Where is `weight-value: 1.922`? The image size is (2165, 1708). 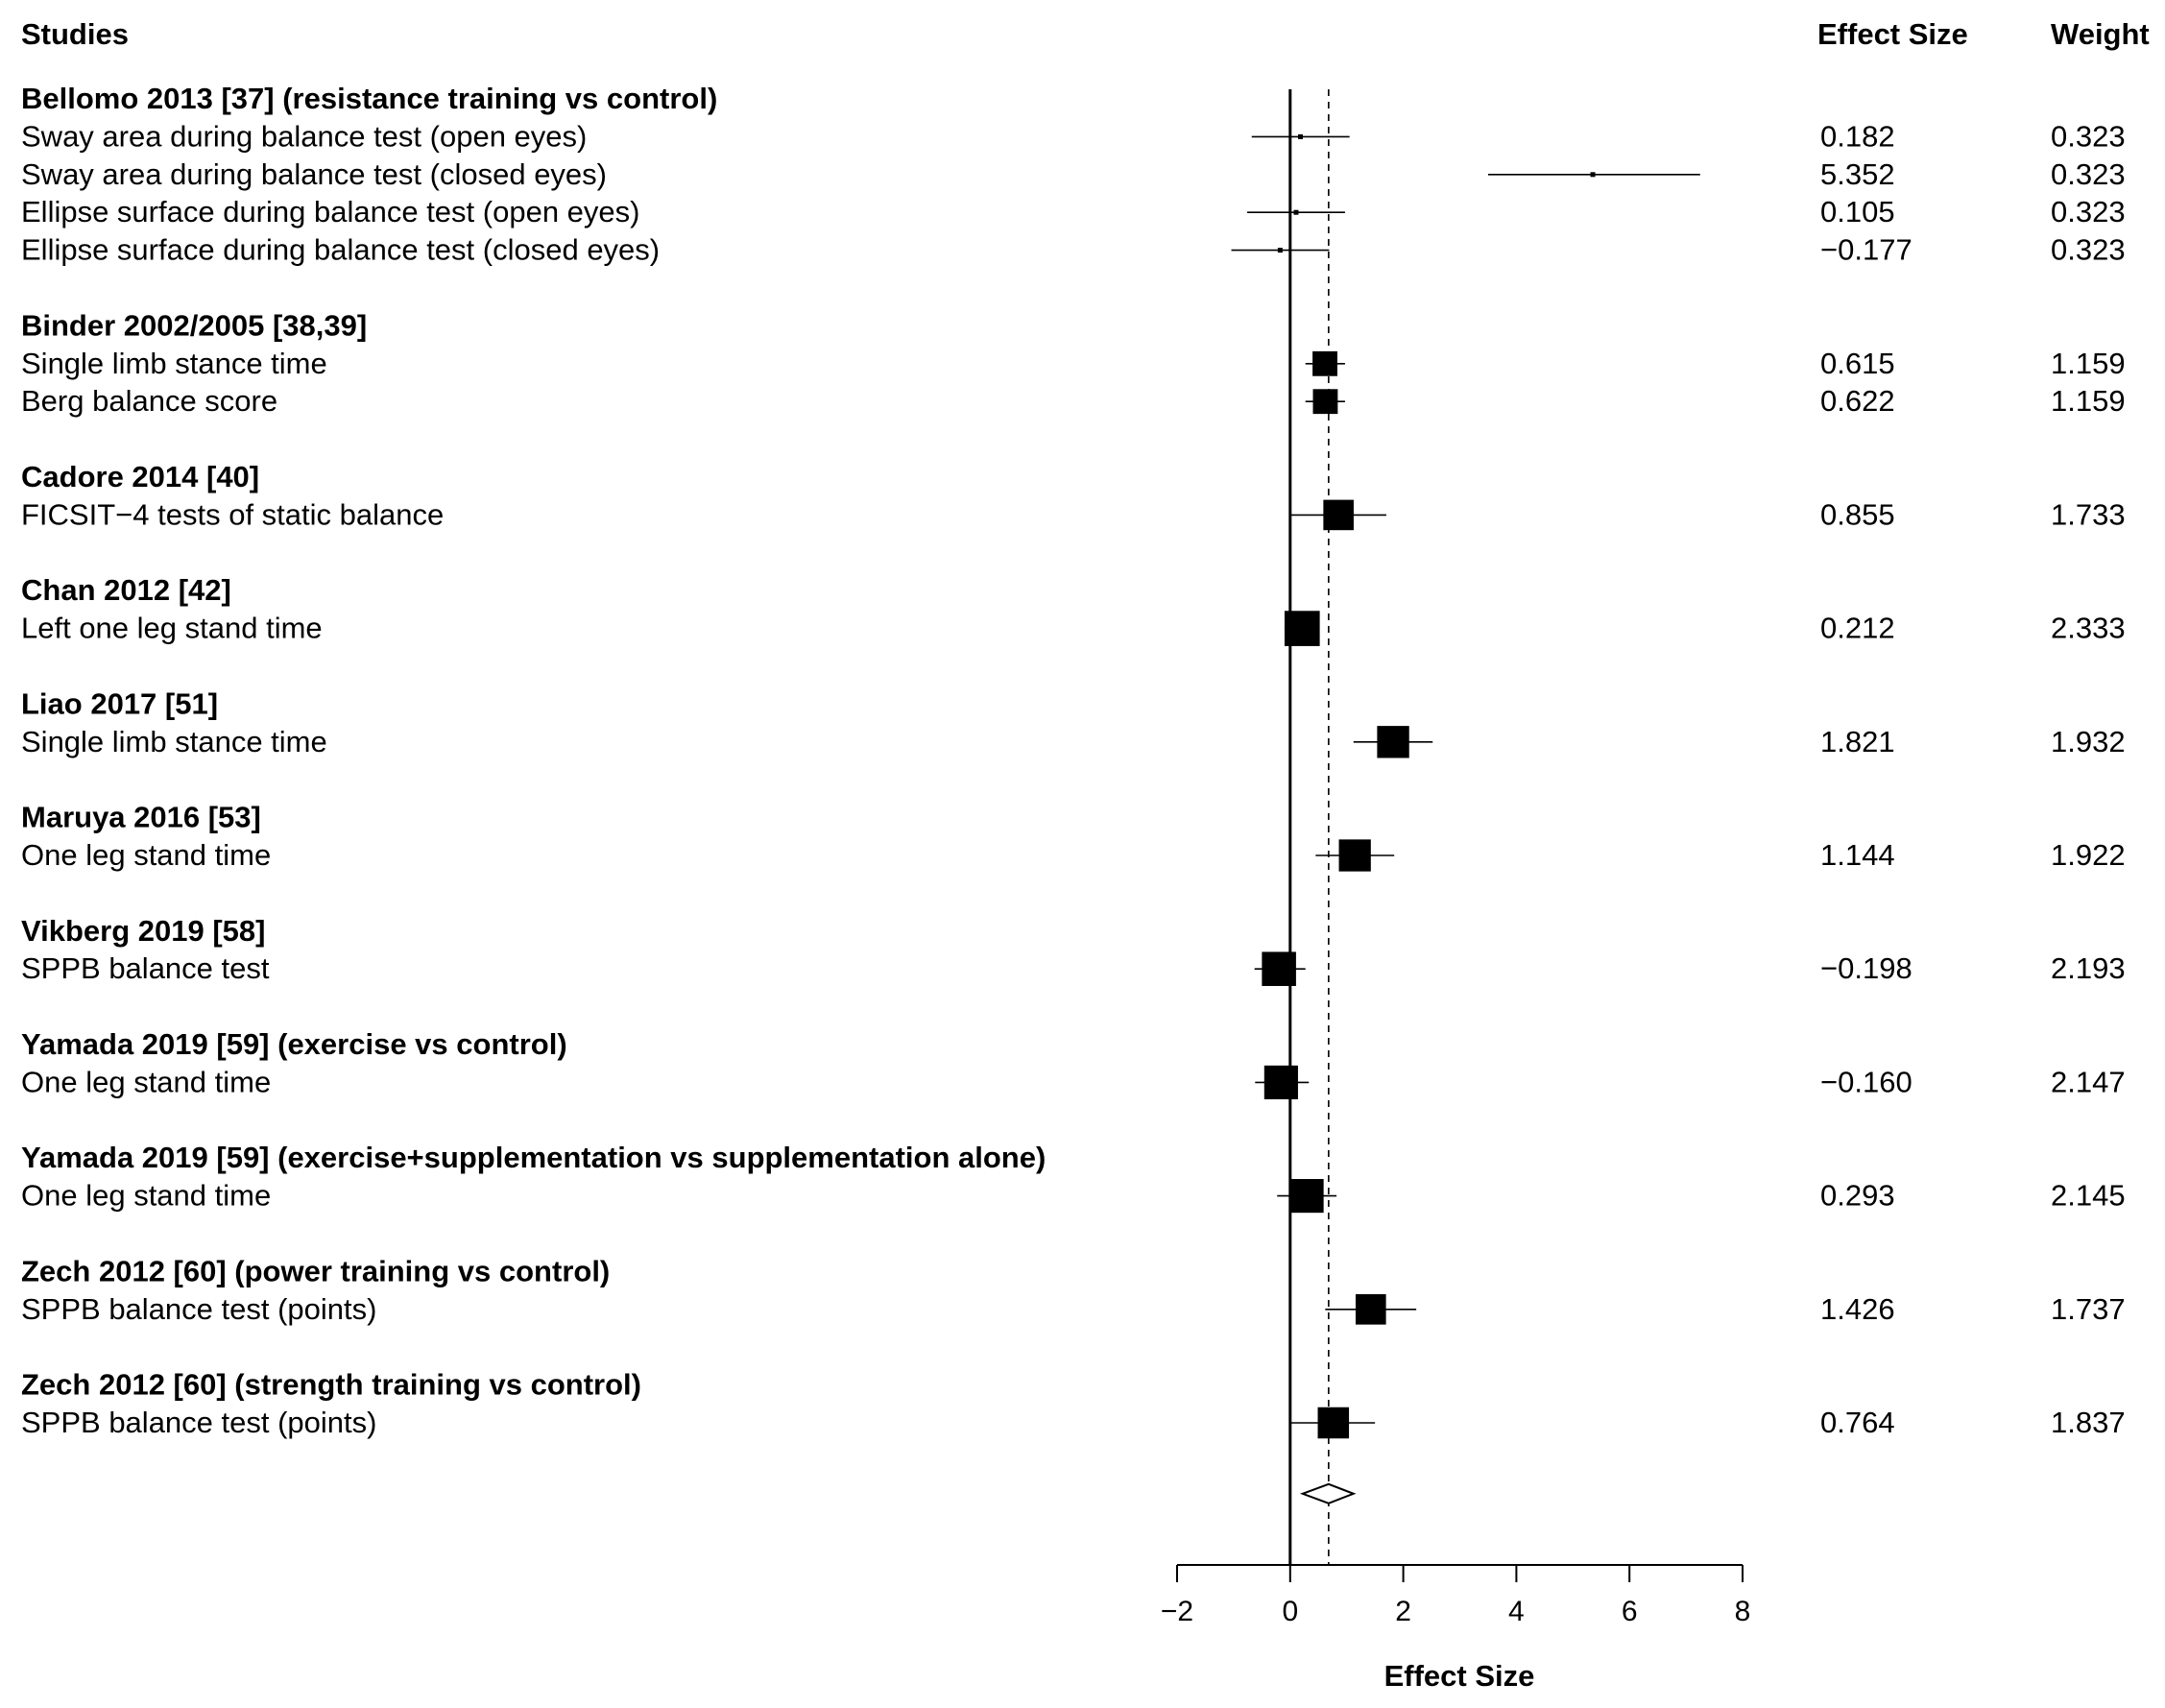 weight-value: 1.922 is located at coordinates (2088, 855).